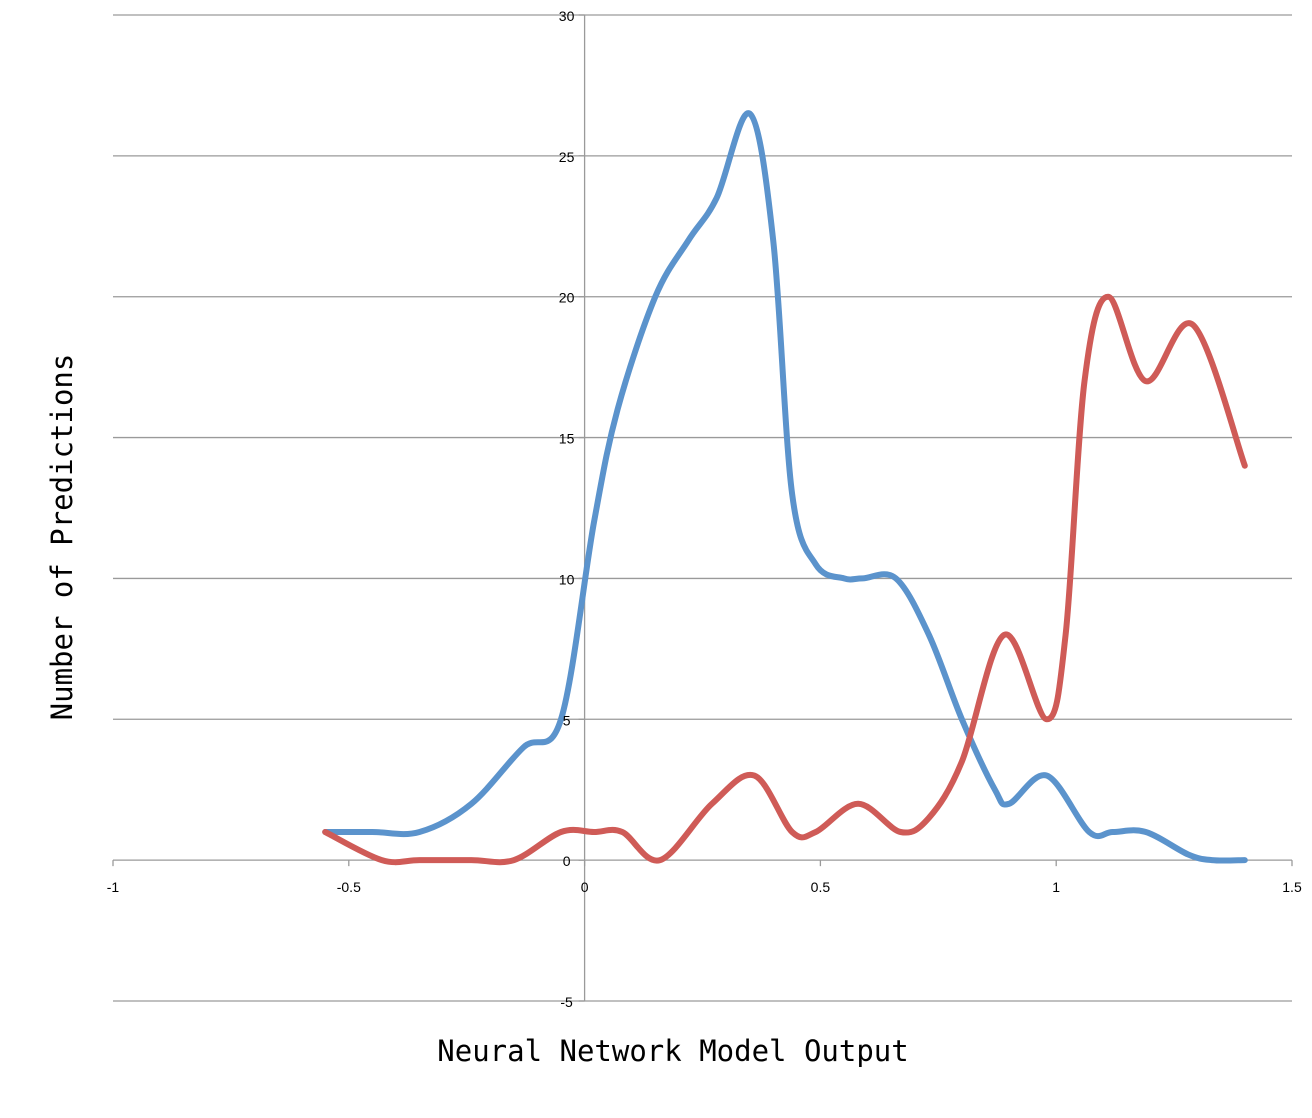 This screenshot has height=1118, width=1312. What do you see at coordinates (672, 1051) in the screenshot?
I see `x-axis-title: Neural Network Model Output` at bounding box center [672, 1051].